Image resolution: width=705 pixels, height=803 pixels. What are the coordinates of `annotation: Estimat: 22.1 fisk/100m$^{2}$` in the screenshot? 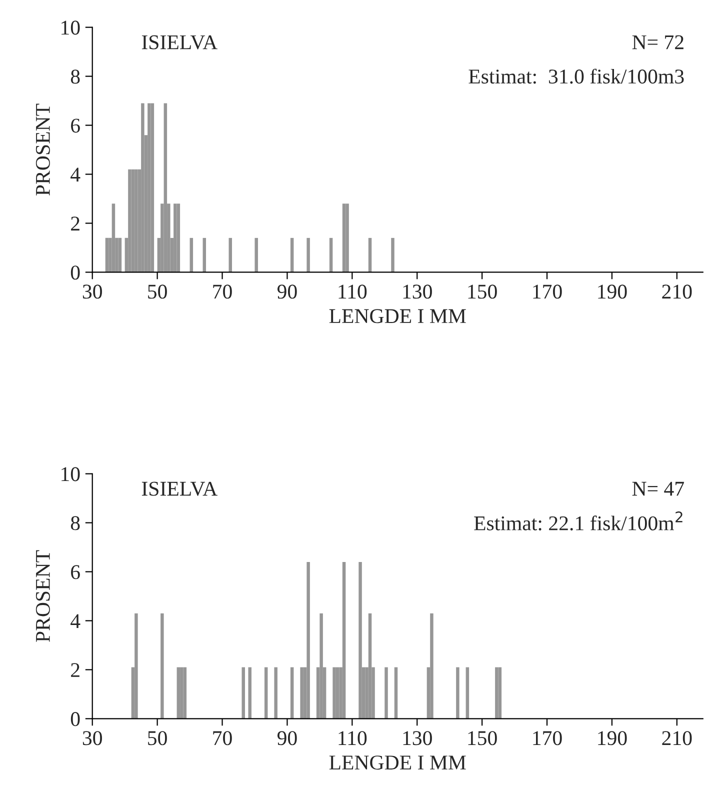 It's located at (578, 520).